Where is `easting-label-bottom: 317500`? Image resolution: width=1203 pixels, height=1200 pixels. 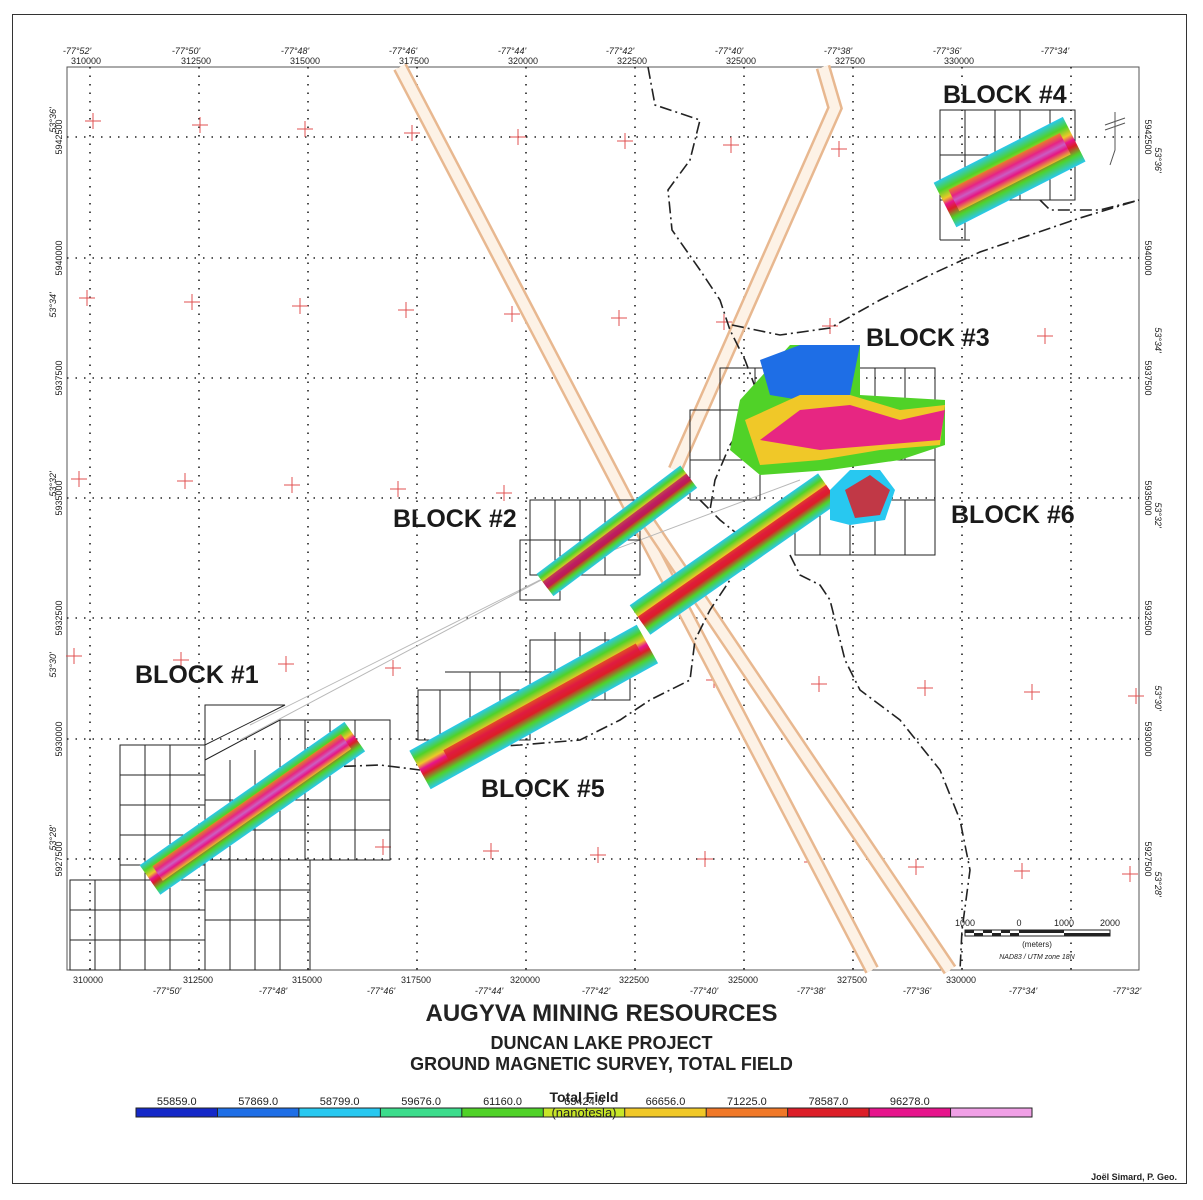 easting-label-bottom: 317500 is located at coordinates (416, 980).